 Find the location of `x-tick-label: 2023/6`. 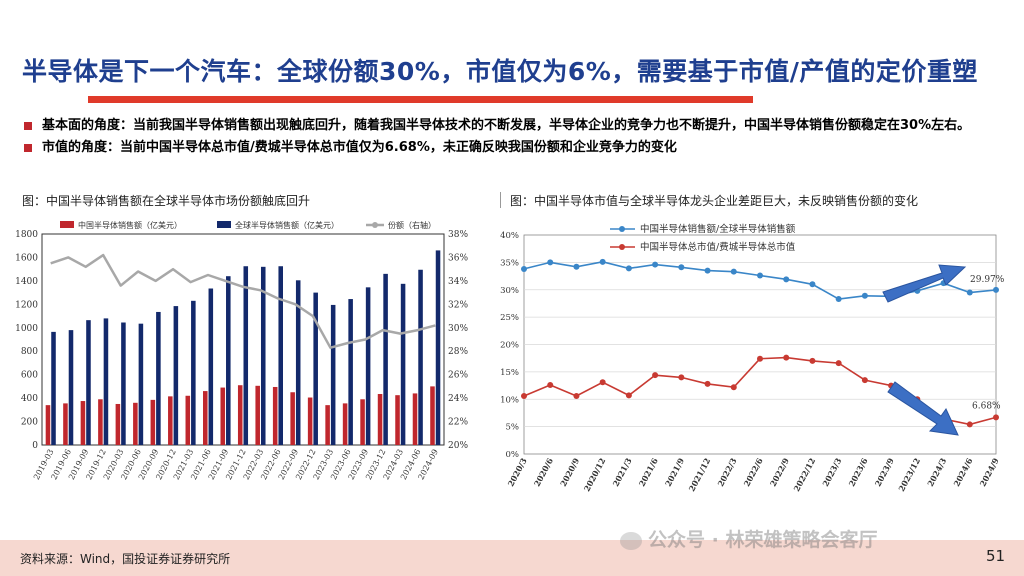

x-tick-label: 2023/6 is located at coordinates (857, 472).